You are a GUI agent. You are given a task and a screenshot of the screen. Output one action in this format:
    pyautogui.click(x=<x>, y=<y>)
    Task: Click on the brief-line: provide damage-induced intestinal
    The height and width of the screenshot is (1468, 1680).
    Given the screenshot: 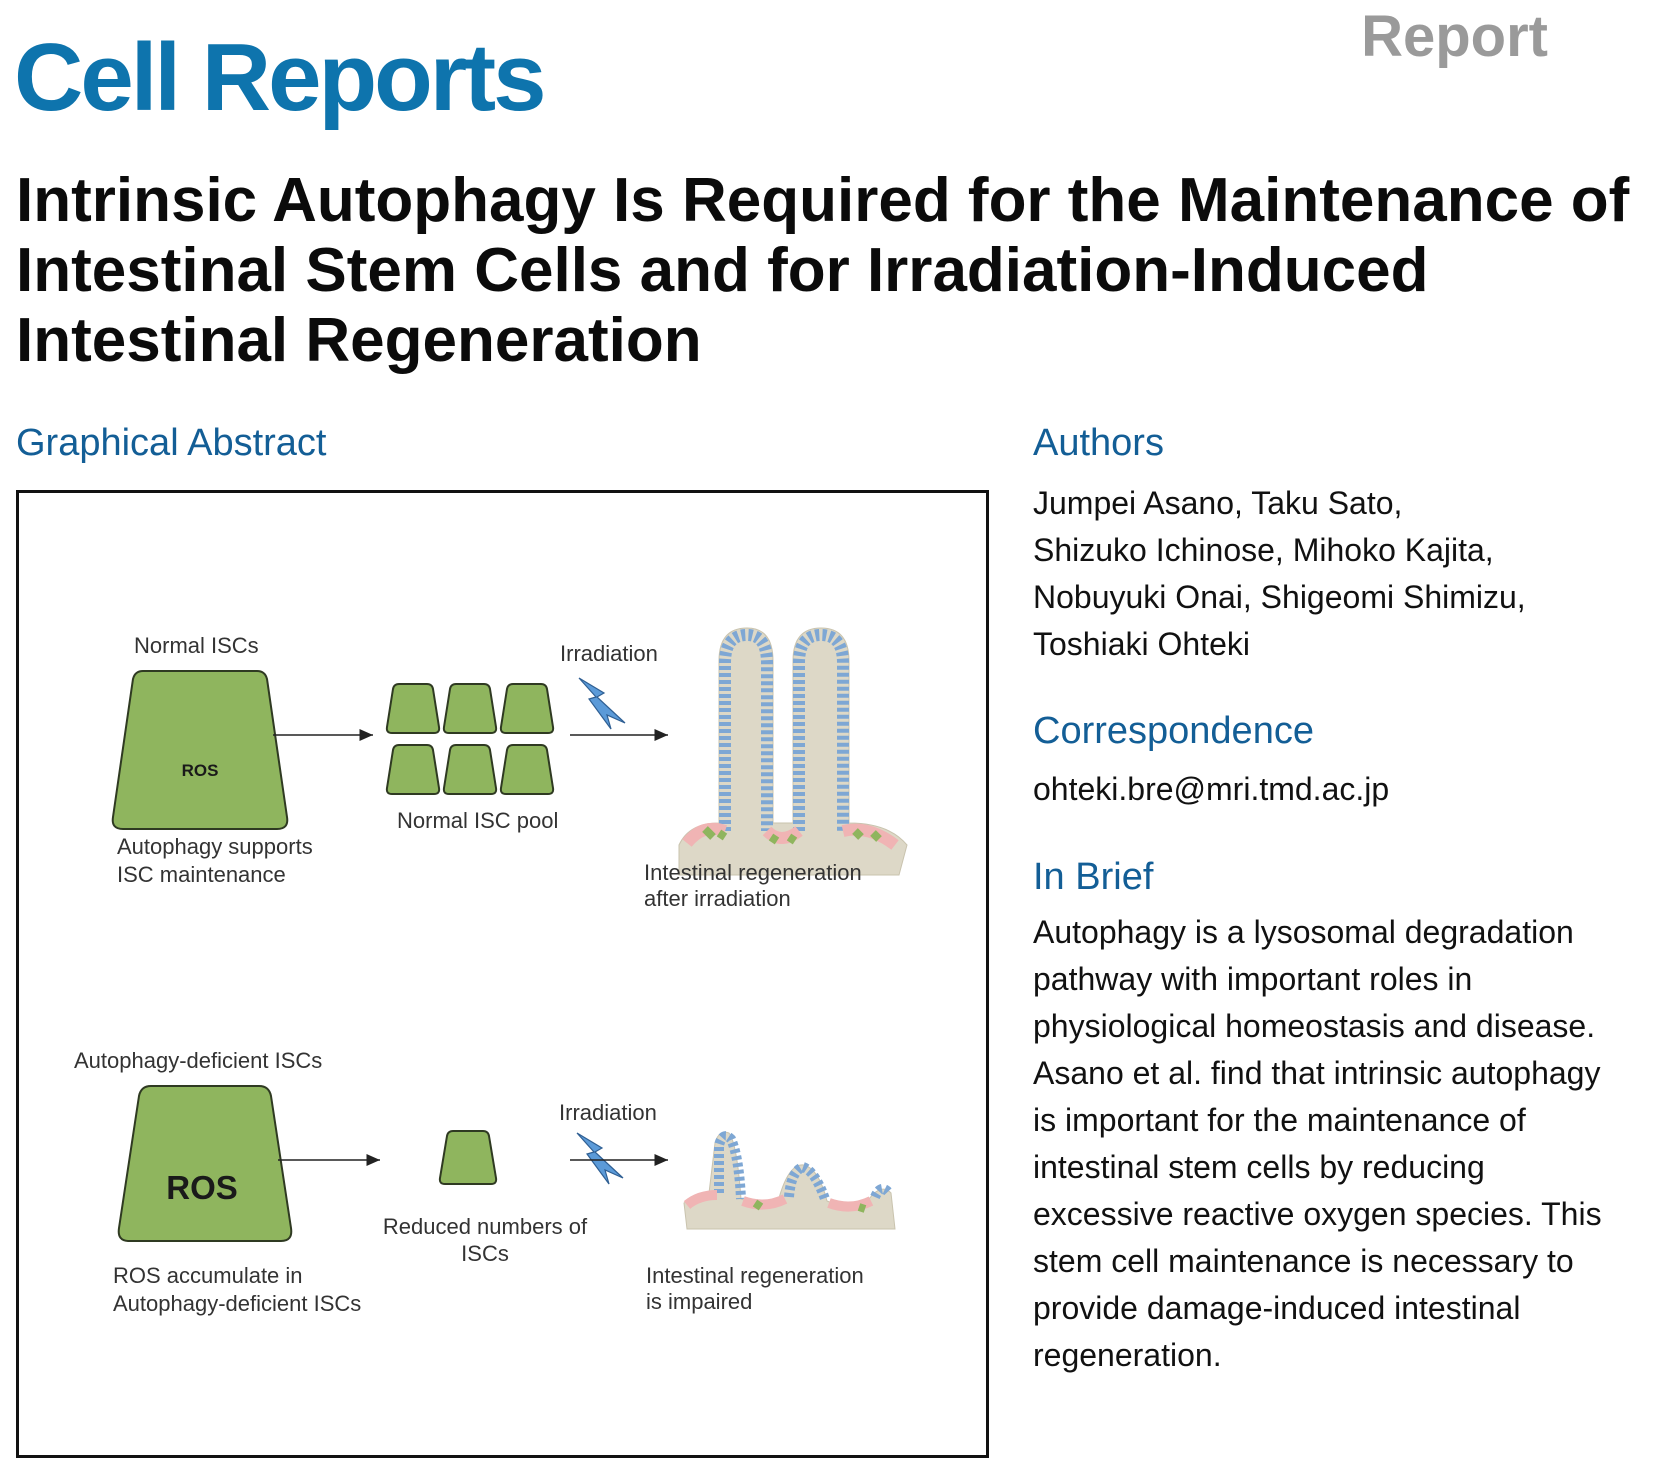 What is the action you would take?
    pyautogui.click(x=1277, y=1308)
    